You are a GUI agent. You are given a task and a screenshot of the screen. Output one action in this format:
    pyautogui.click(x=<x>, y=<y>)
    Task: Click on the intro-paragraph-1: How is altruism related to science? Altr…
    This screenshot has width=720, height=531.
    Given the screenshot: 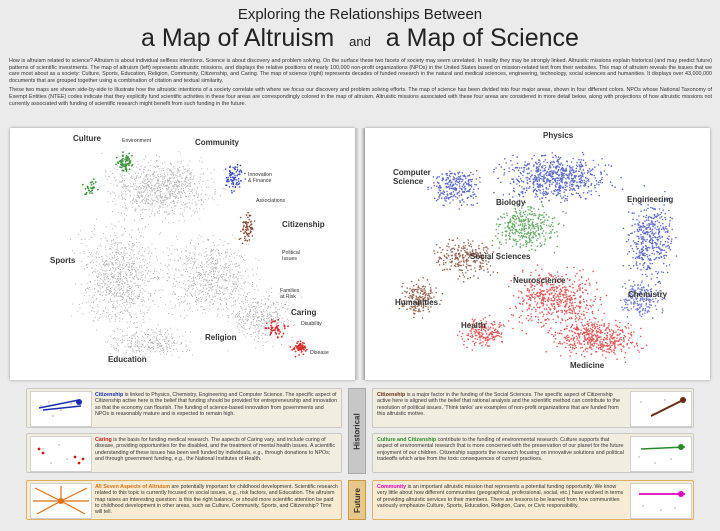 What is the action you would take?
    pyautogui.click(x=360, y=71)
    